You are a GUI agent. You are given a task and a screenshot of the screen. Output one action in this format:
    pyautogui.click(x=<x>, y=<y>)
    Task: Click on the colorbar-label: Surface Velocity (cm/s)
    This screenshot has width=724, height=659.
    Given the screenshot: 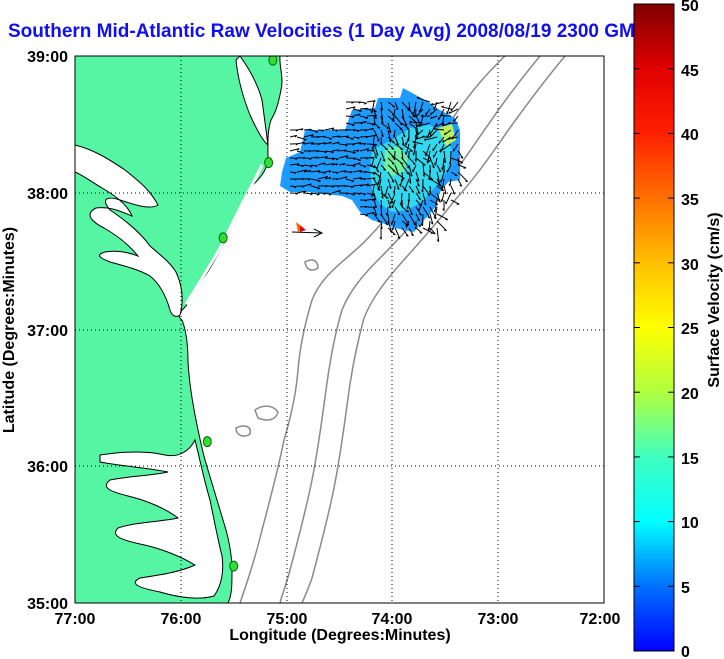 What is the action you would take?
    pyautogui.click(x=714, y=299)
    